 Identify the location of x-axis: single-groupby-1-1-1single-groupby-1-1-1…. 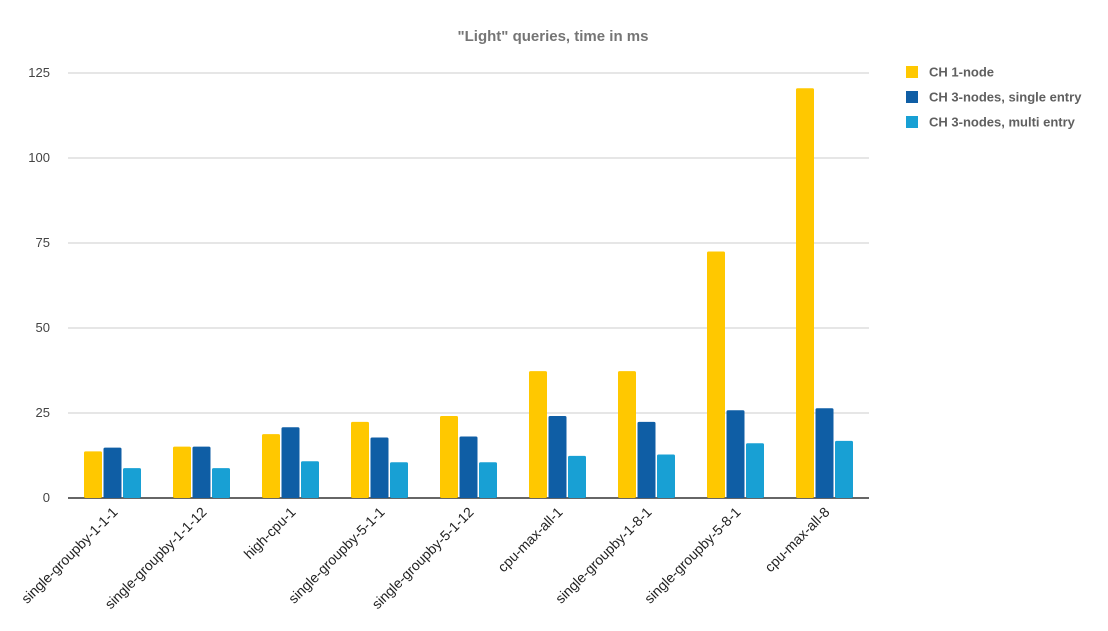
(425, 558).